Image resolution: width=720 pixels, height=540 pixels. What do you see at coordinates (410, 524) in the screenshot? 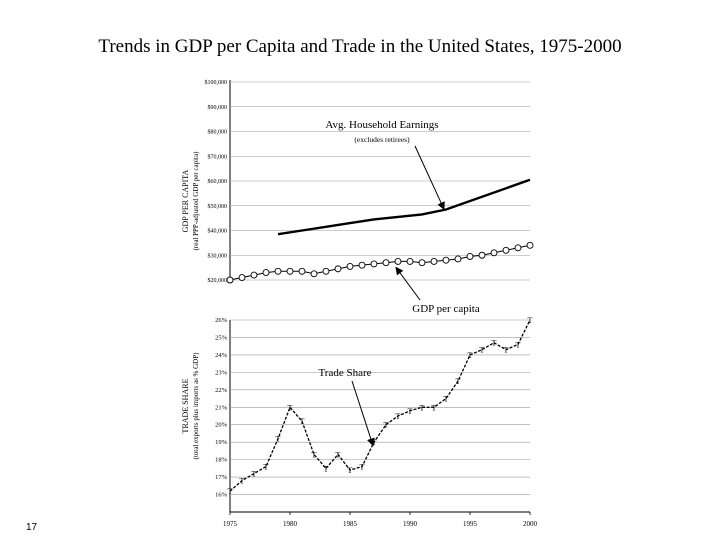
I see `trade-x-tick-label: 1990` at bounding box center [410, 524].